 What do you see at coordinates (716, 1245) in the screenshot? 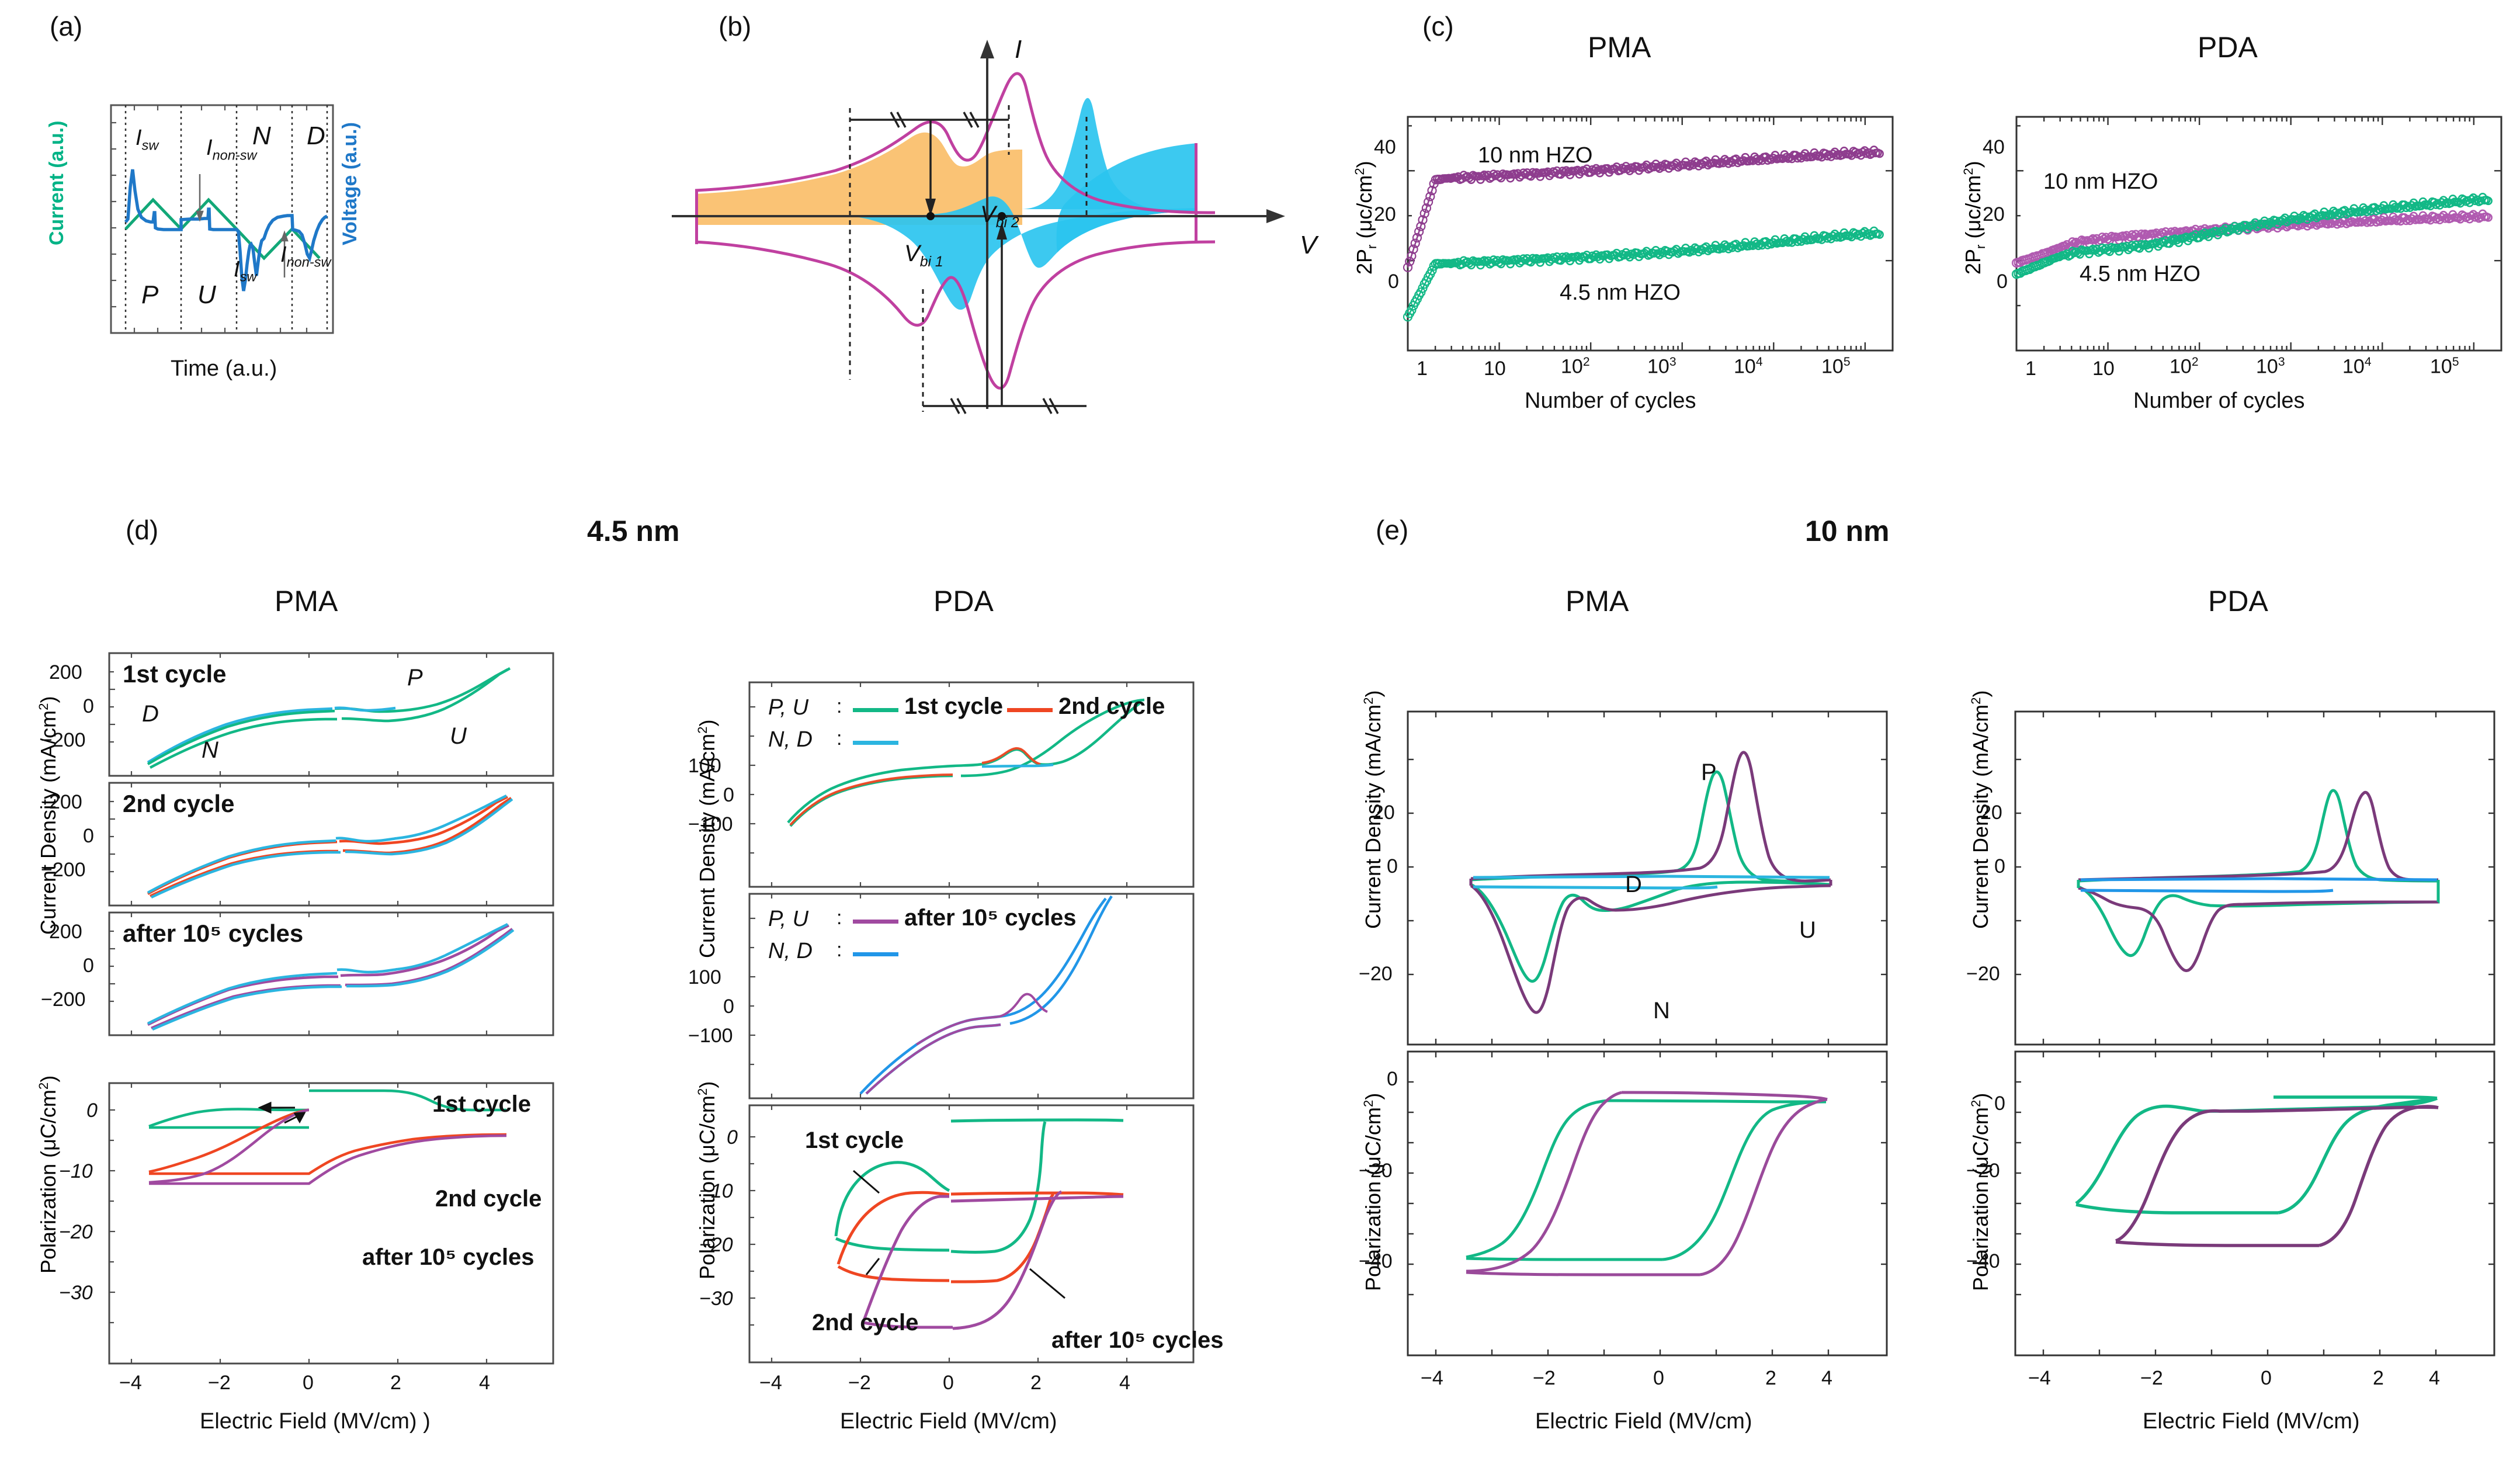
I see `panel-d-pda-pe-ytick-n20: −20` at bounding box center [716, 1245].